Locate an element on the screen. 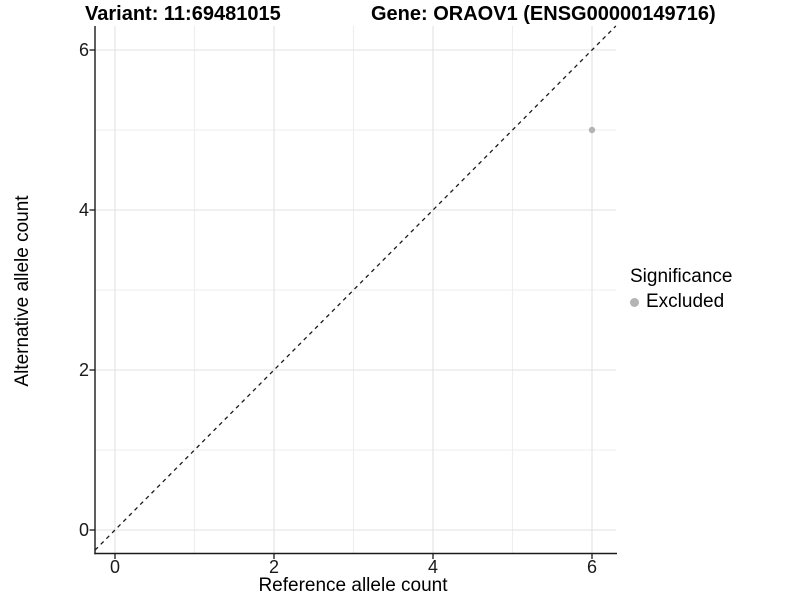  x-tick-label: 6 is located at coordinates (591, 567).